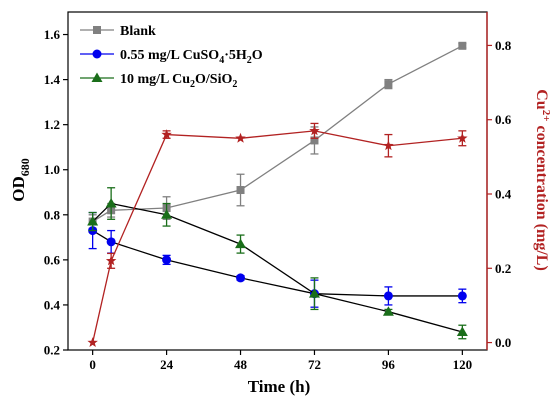 This screenshot has height=405, width=550. I want to click on y2-tick-label: 0.4, so click(503, 194).